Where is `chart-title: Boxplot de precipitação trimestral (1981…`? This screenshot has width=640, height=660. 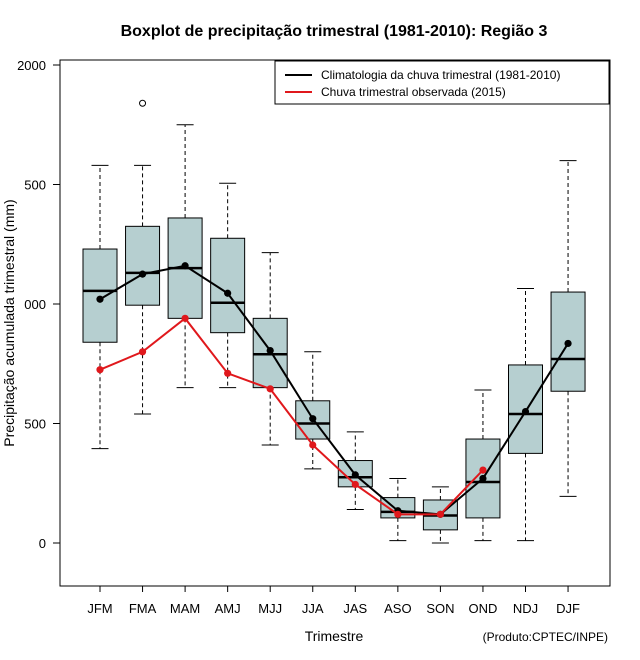 chart-title: Boxplot de precipitação trimestral (1981… is located at coordinates (334, 31).